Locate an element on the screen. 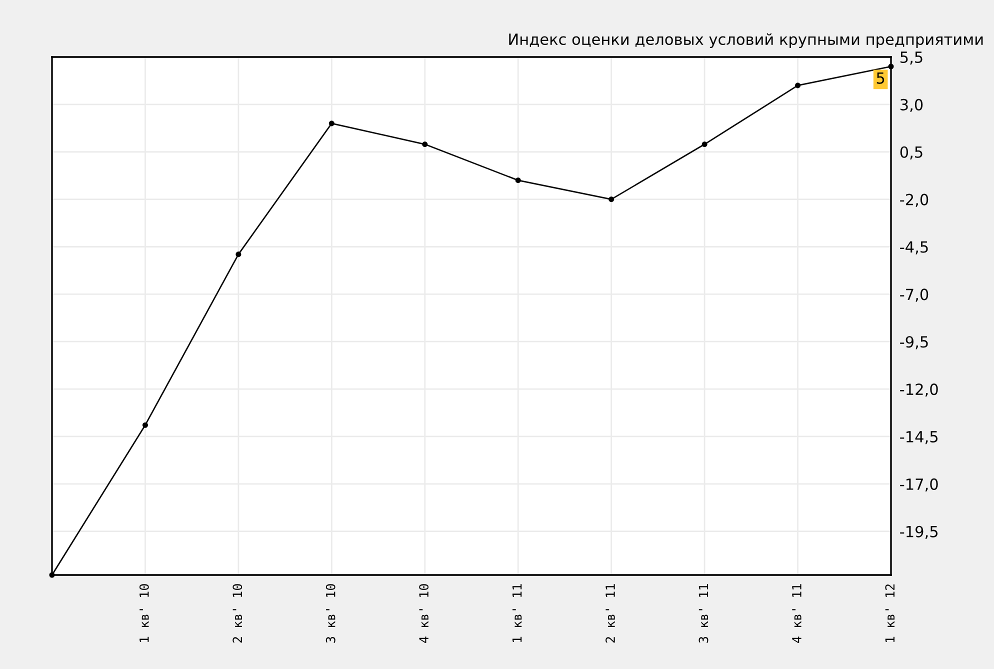 This screenshot has width=994, height=669. y-tick-label: 0,5 is located at coordinates (911, 153).